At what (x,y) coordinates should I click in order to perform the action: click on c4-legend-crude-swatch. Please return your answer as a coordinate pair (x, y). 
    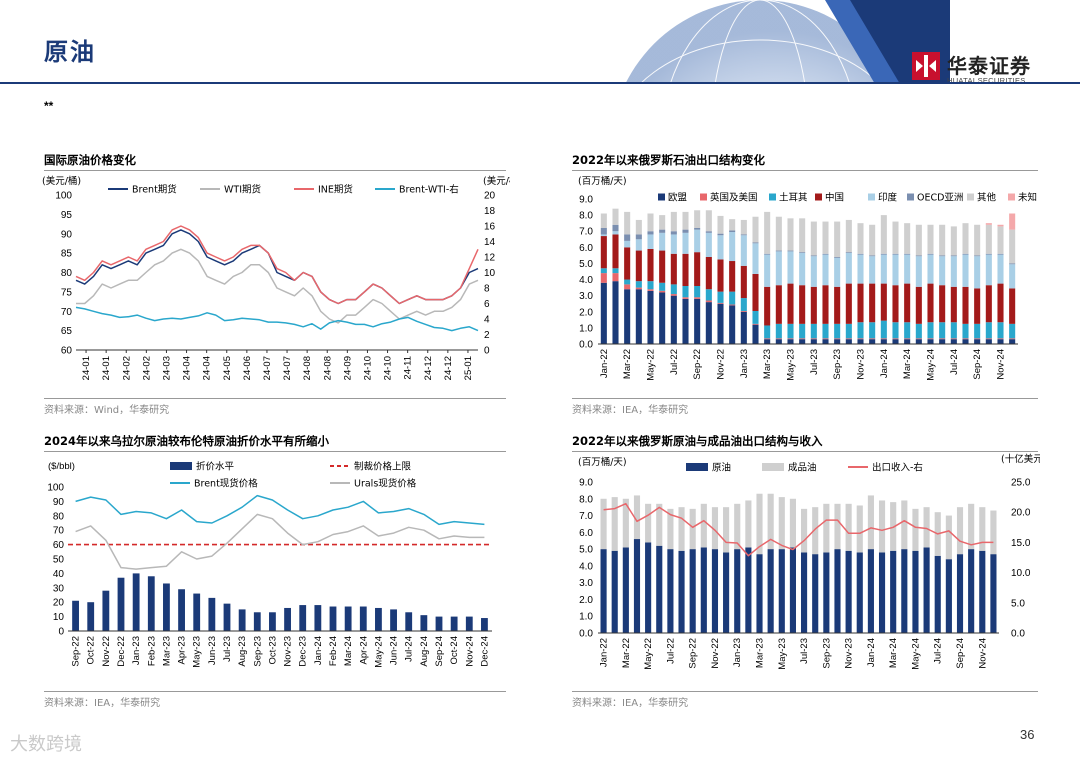
    Looking at the image, I should click on (697, 467).